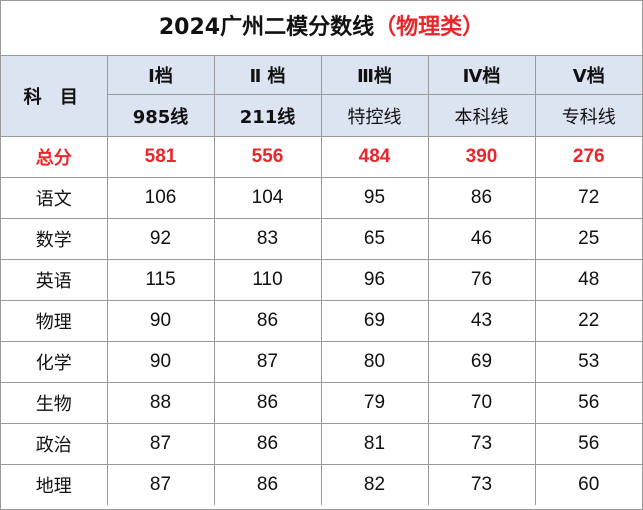  I want to click on row-subject: 物理, so click(54, 321).